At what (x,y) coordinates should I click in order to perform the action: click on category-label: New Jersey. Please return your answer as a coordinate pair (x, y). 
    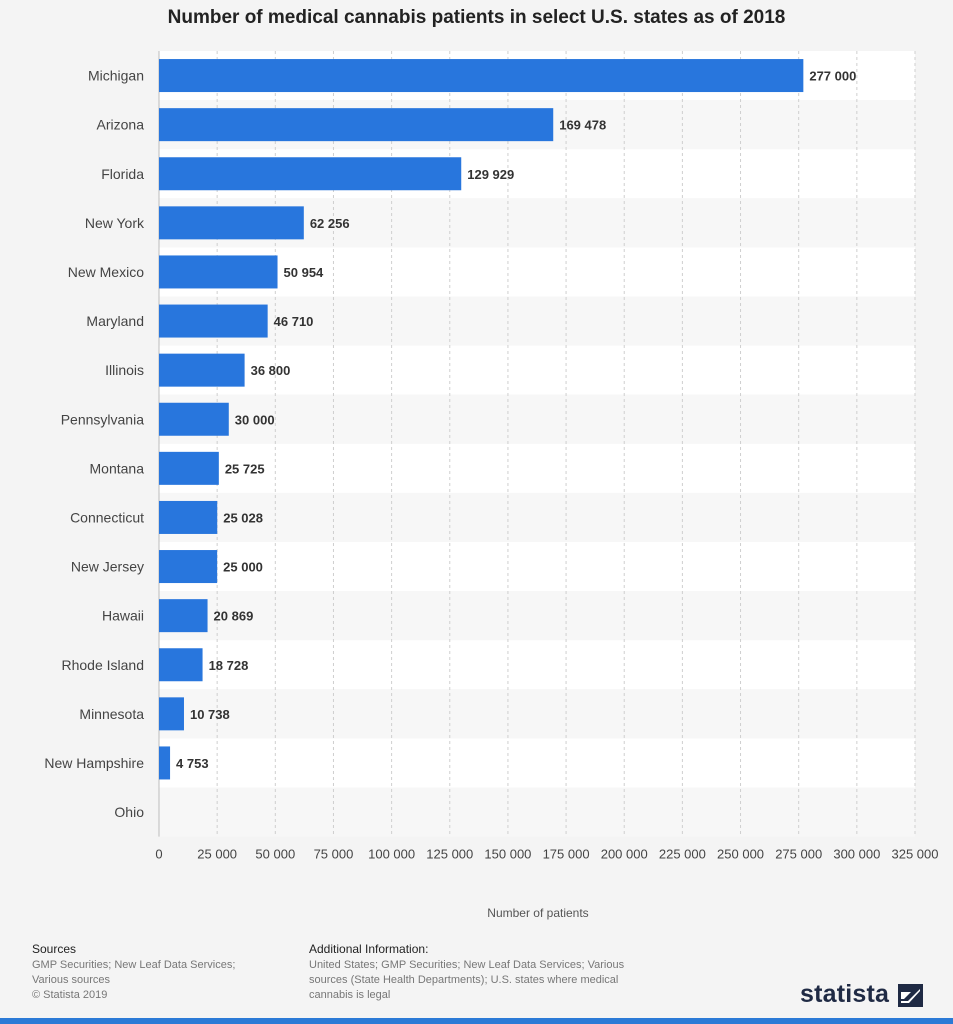
    Looking at the image, I should click on (107, 567).